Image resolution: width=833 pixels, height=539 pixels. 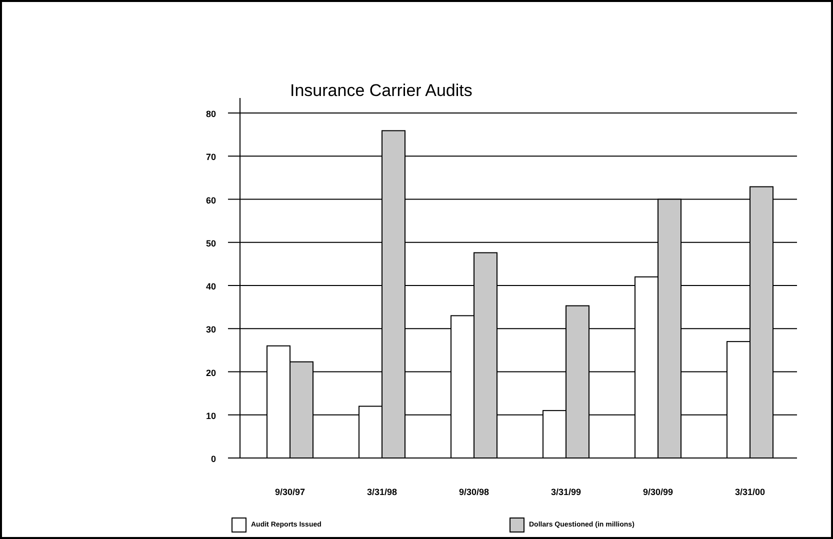 What do you see at coordinates (211, 415) in the screenshot?
I see `y-tick-label: 10` at bounding box center [211, 415].